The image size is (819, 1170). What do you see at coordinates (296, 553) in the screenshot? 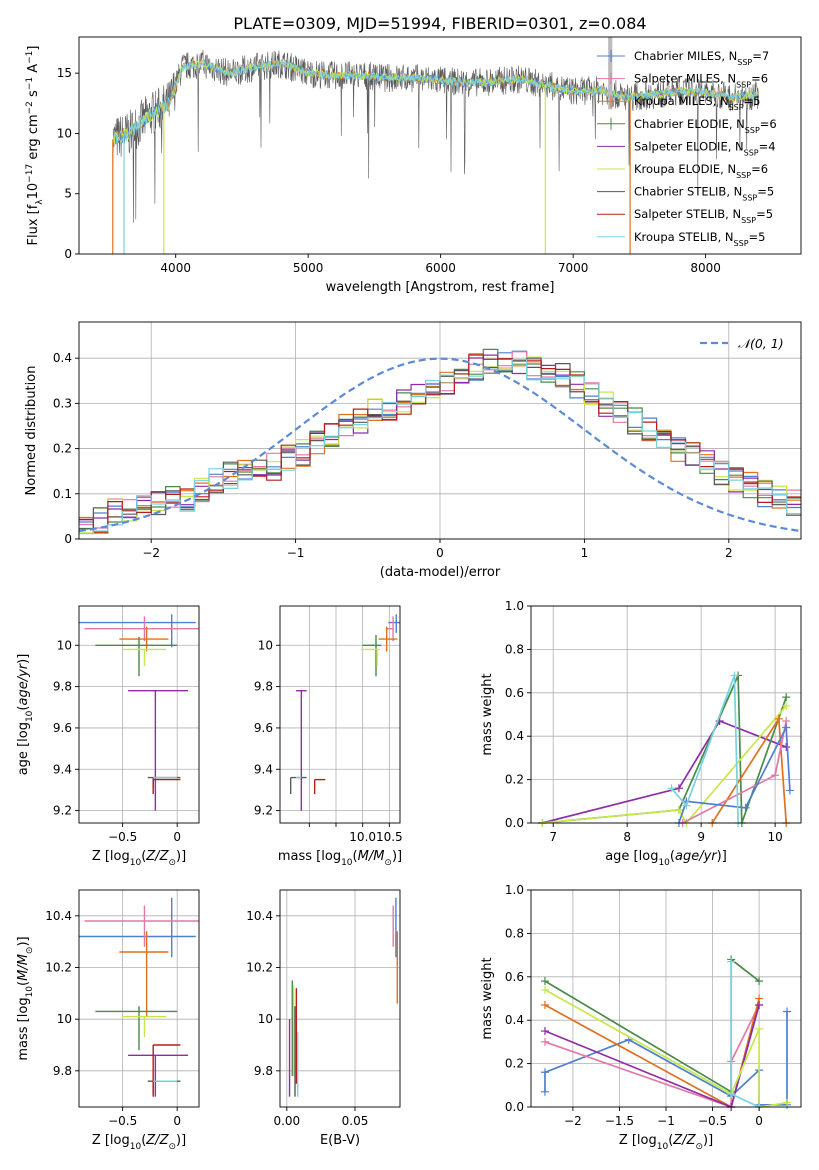
I see `x-tick-label: −1` at bounding box center [296, 553].